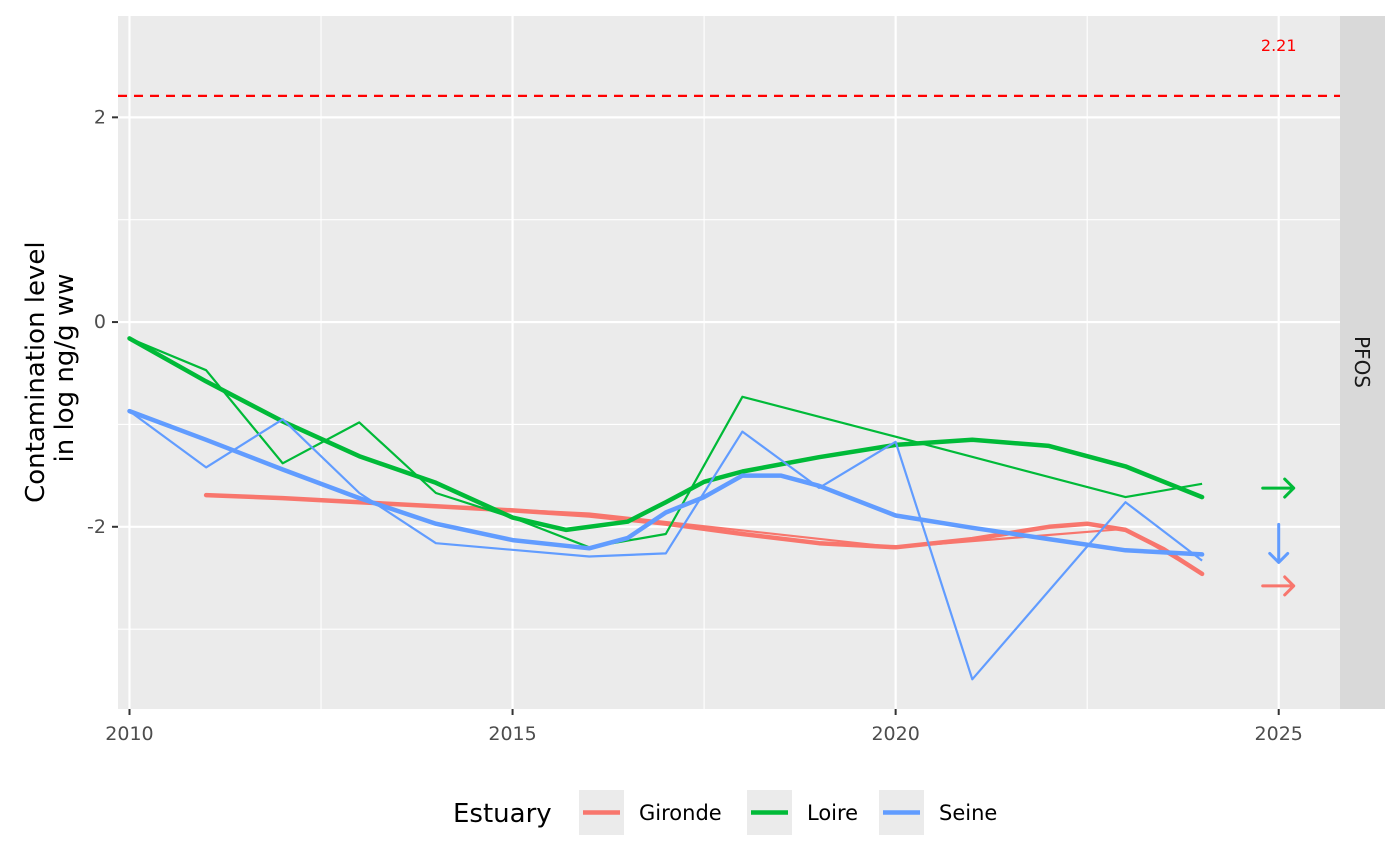 The width and height of the screenshot is (1400, 865). I want to click on y-axis-title-line-1: Contamination level, so click(36, 372).